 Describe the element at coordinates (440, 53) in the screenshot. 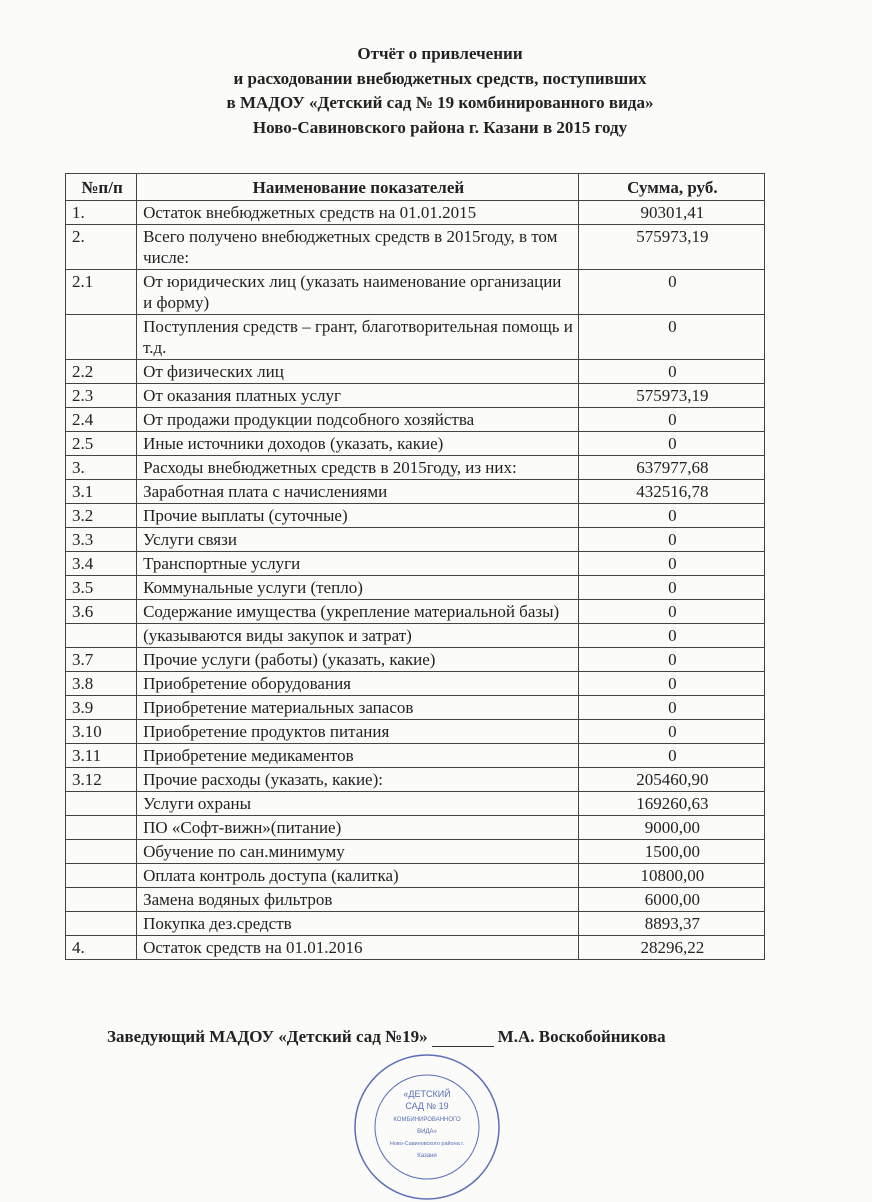

I see `title-line: Отчёт о привлечении` at that location.